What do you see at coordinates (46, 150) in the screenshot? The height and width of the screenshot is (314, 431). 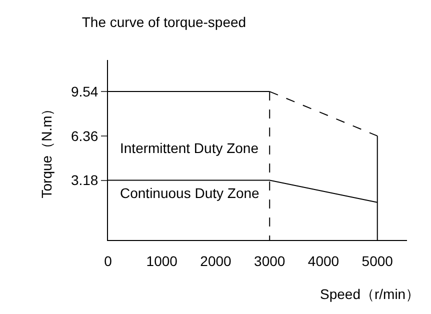 I see `y-axis-title: Torque（N.m）` at bounding box center [46, 150].